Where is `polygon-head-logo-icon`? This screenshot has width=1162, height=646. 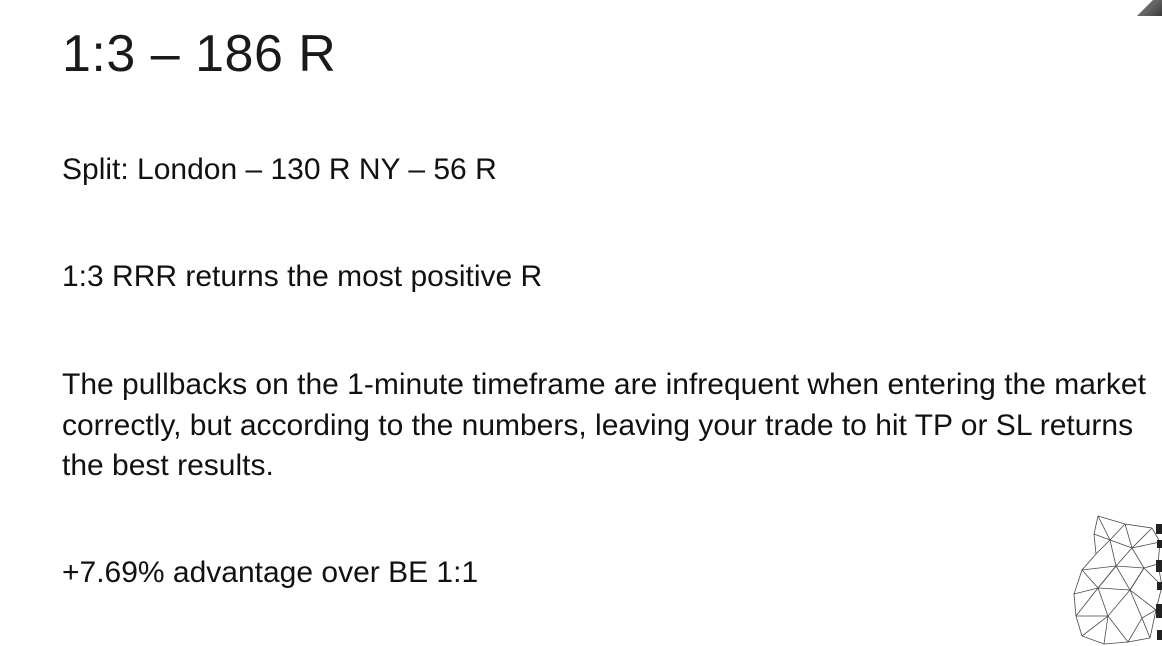 polygon-head-logo-icon is located at coordinates (1116, 579).